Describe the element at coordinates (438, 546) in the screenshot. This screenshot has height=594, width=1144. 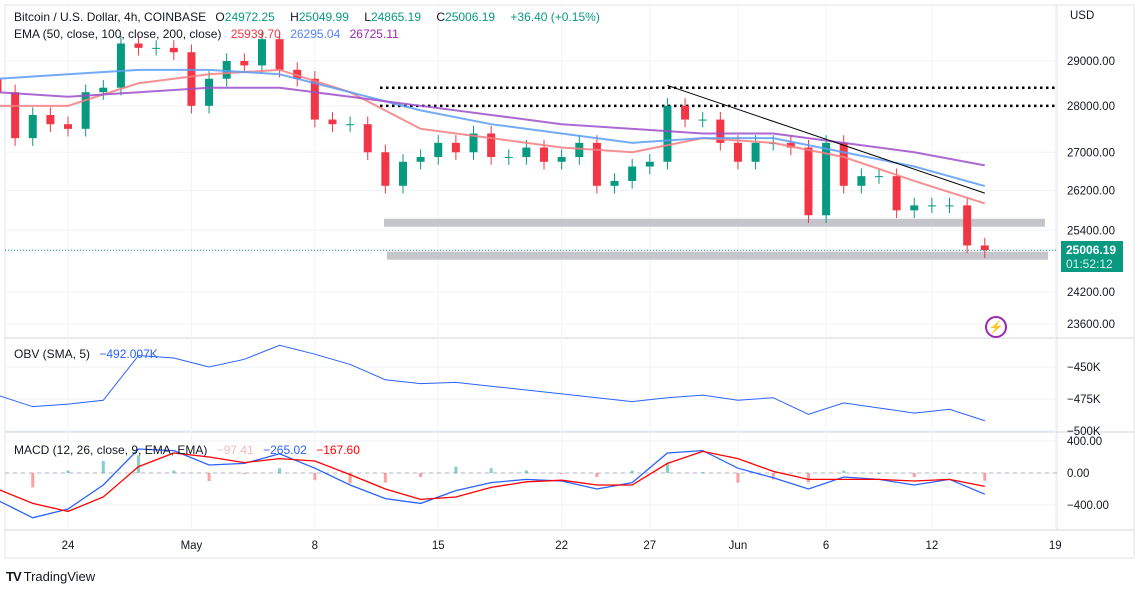
I see `time-tick-label: 15` at that location.